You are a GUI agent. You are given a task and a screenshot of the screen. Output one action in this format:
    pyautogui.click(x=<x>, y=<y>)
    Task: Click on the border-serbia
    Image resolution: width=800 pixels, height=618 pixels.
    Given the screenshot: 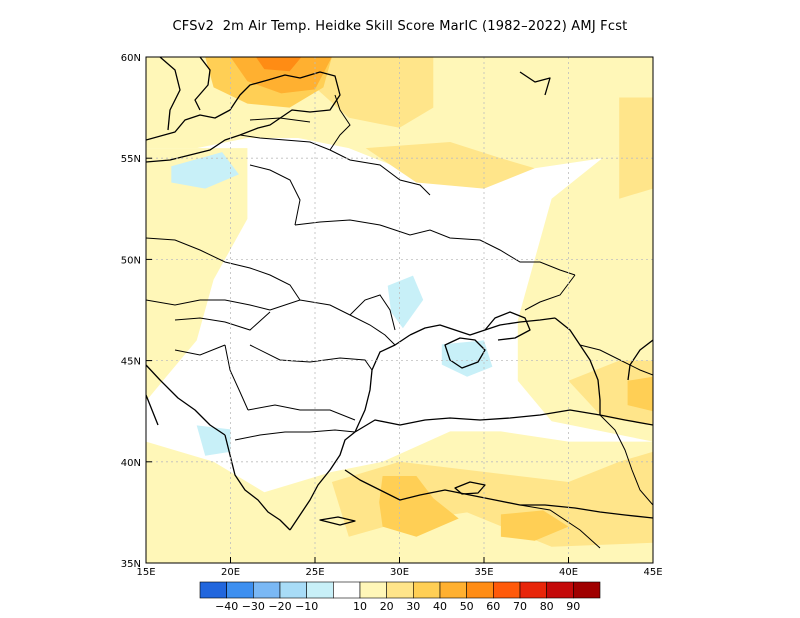 What is the action you would take?
    pyautogui.click(x=236, y=377)
    